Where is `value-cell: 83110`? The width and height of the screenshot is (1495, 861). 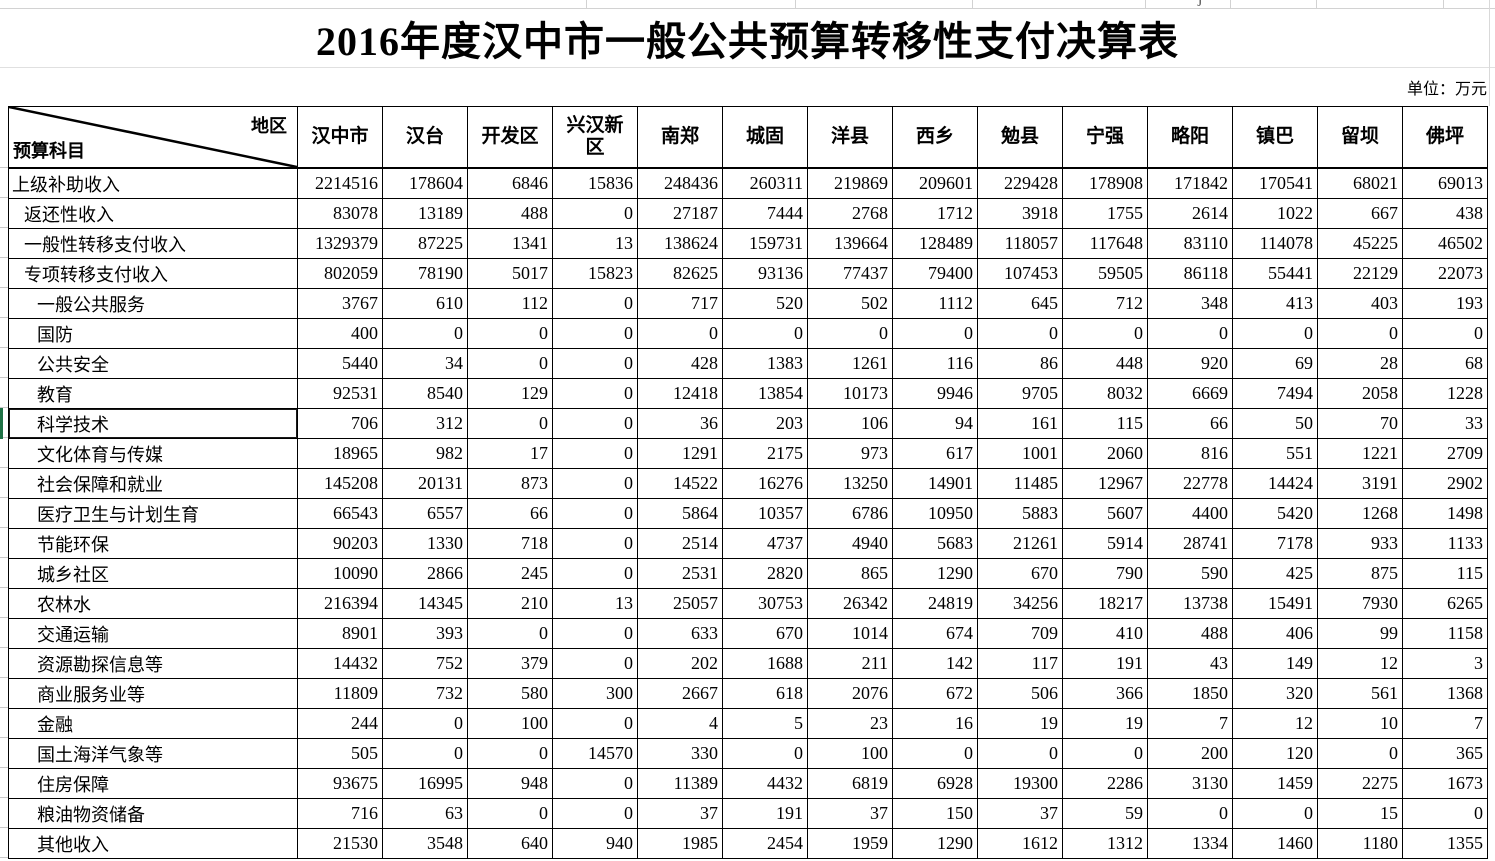
value-cell: 83110 is located at coordinates (1190, 244).